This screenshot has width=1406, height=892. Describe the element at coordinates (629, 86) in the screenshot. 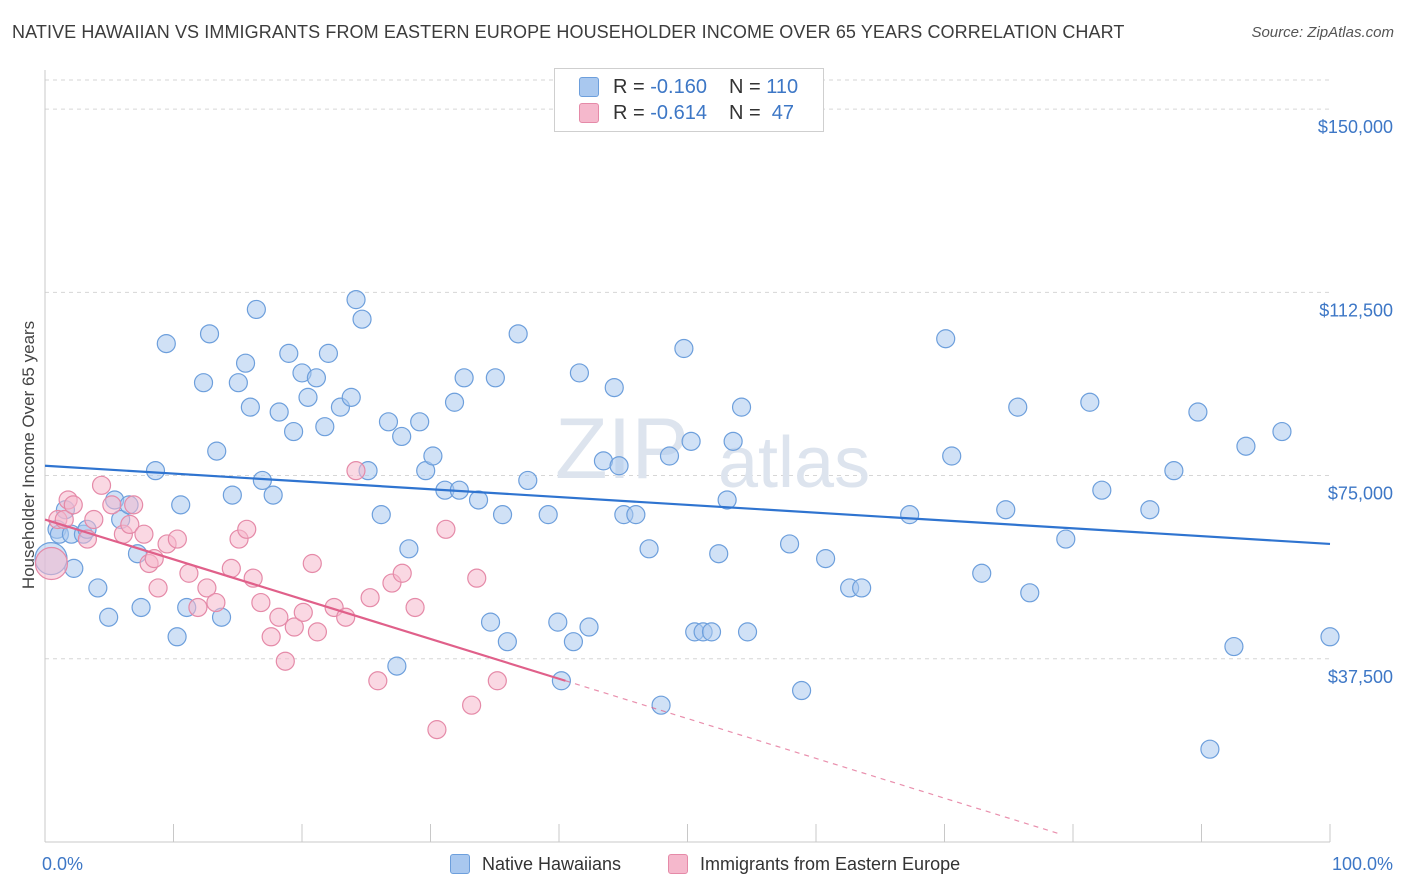

I see `legend-r-label-1: R =` at that location.